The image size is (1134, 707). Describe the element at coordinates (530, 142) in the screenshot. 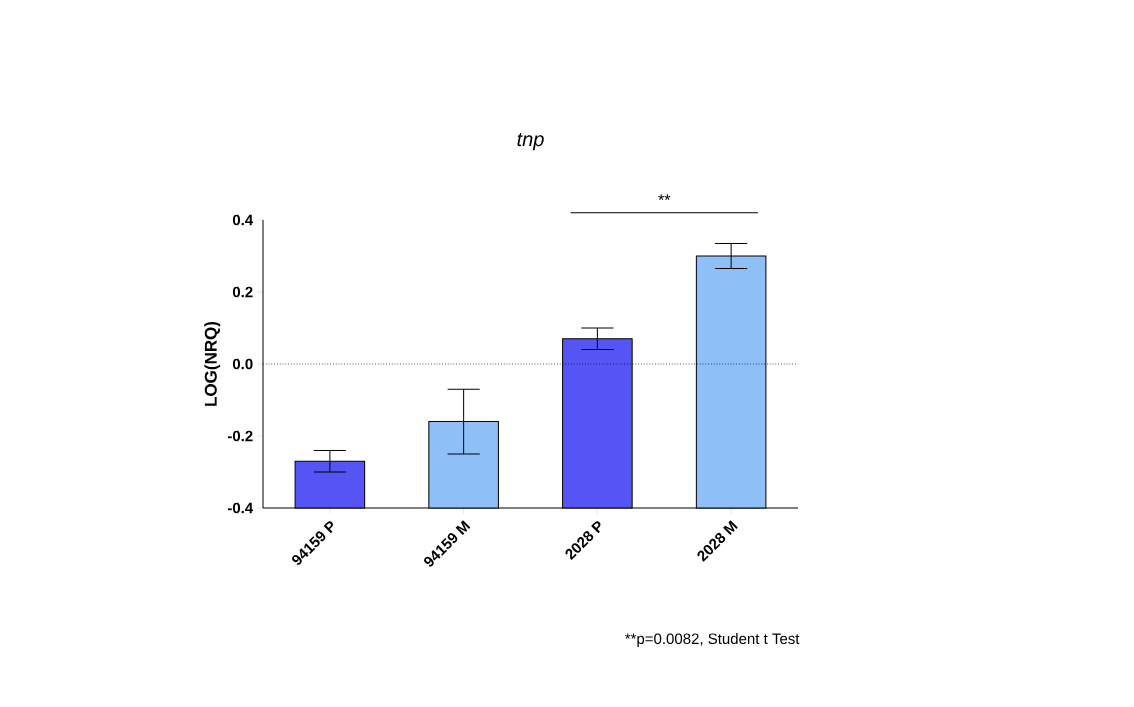

I see `chart-title: tnp` at that location.